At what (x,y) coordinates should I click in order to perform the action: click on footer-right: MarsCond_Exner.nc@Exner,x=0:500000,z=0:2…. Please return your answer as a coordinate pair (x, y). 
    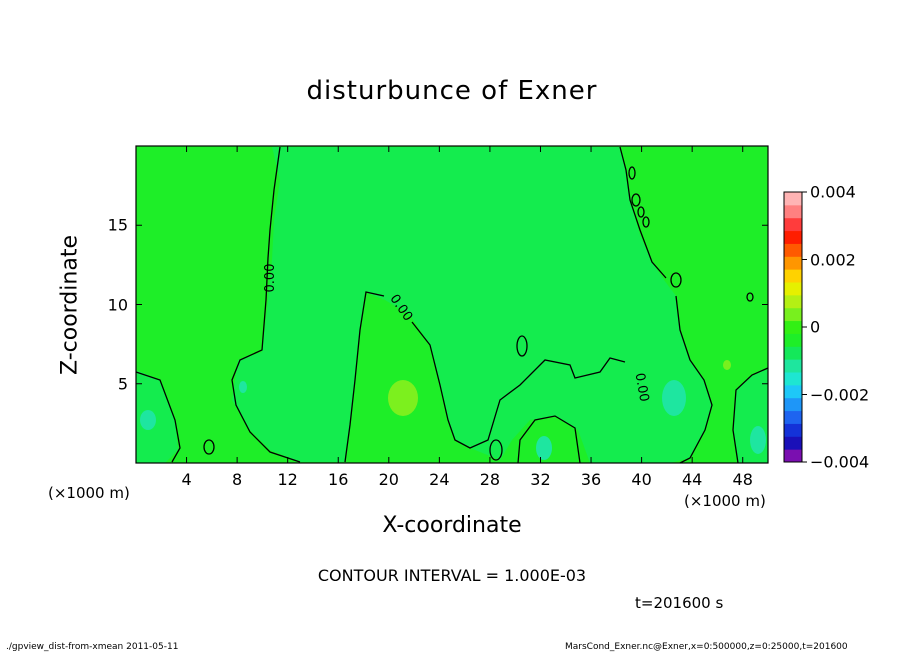
    Looking at the image, I should click on (706, 647).